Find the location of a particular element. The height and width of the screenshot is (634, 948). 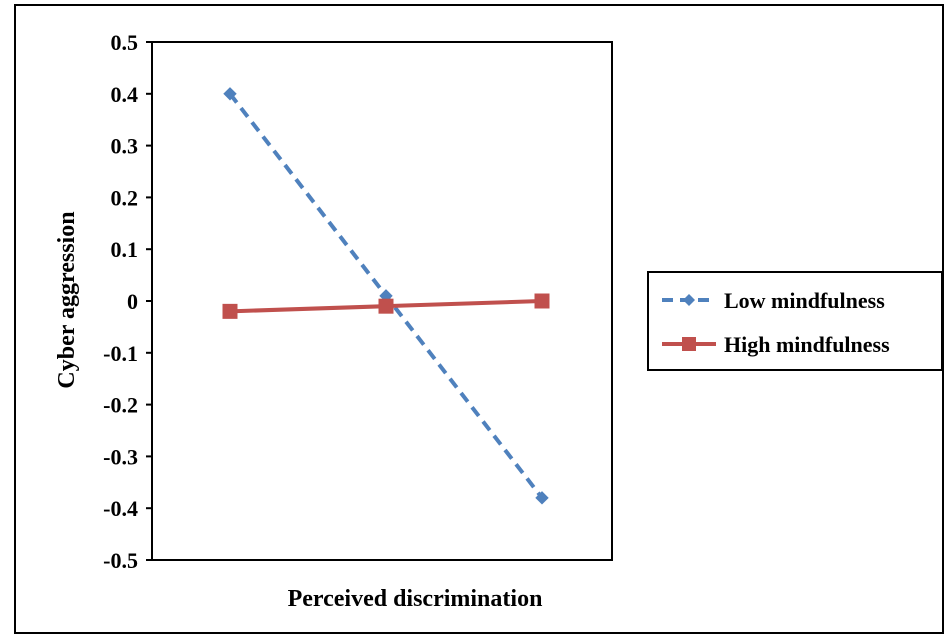

y-tick-label: 0.3 is located at coordinates (125, 146).